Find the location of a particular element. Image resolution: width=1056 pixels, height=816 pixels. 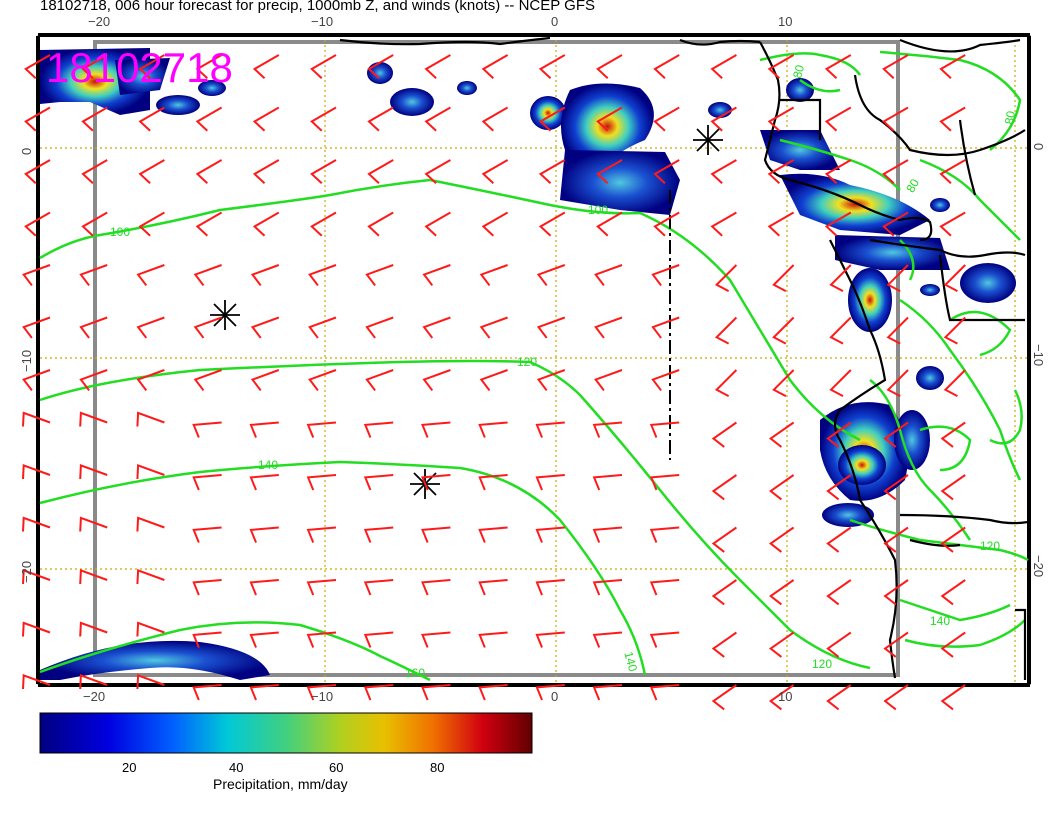

tick-left: −10 is located at coordinates (26, 361).